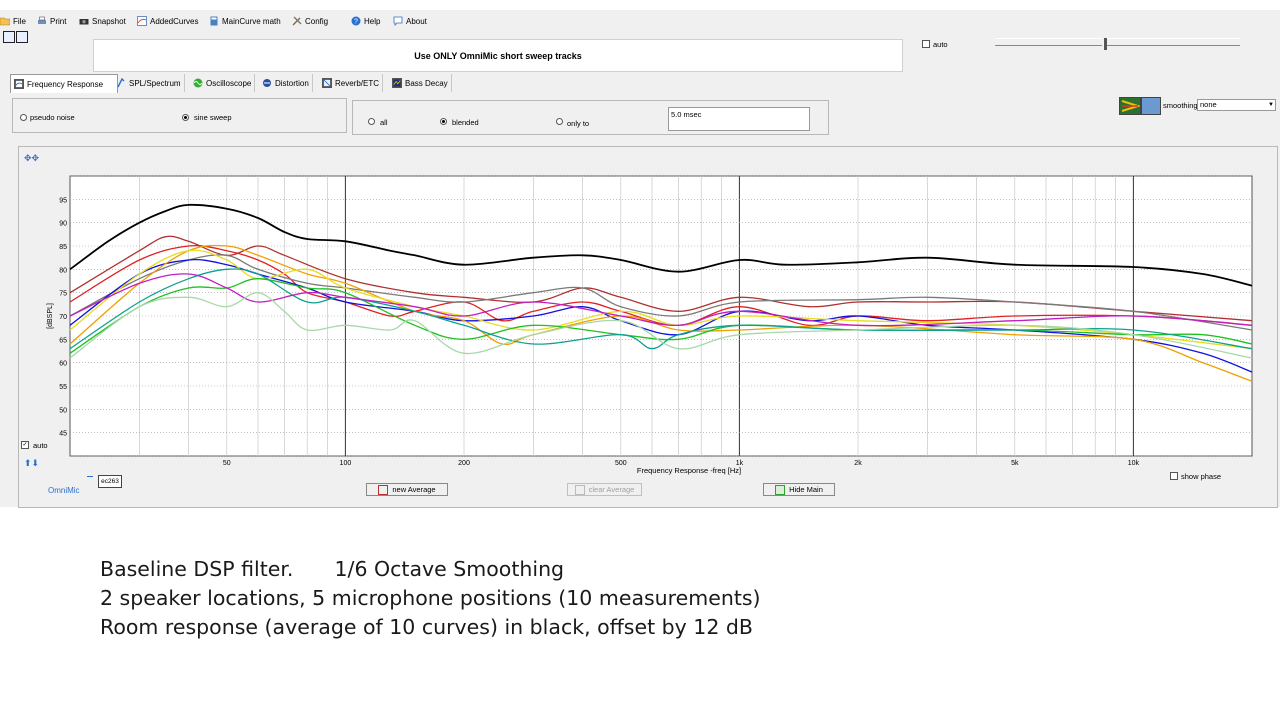  I want to click on tab-distortion: Distortion, so click(286, 83).